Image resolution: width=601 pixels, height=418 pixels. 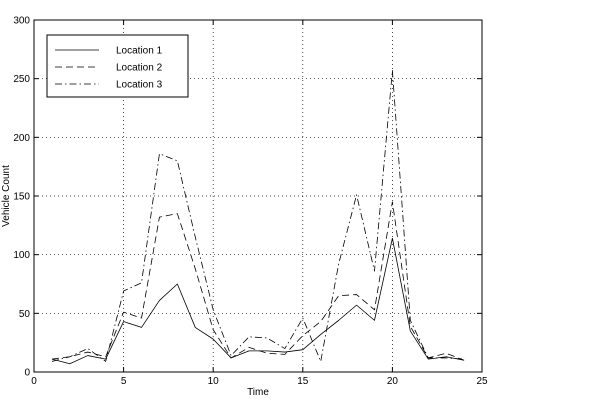 What do you see at coordinates (27, 373) in the screenshot?
I see `y-tick-label: 0` at bounding box center [27, 373].